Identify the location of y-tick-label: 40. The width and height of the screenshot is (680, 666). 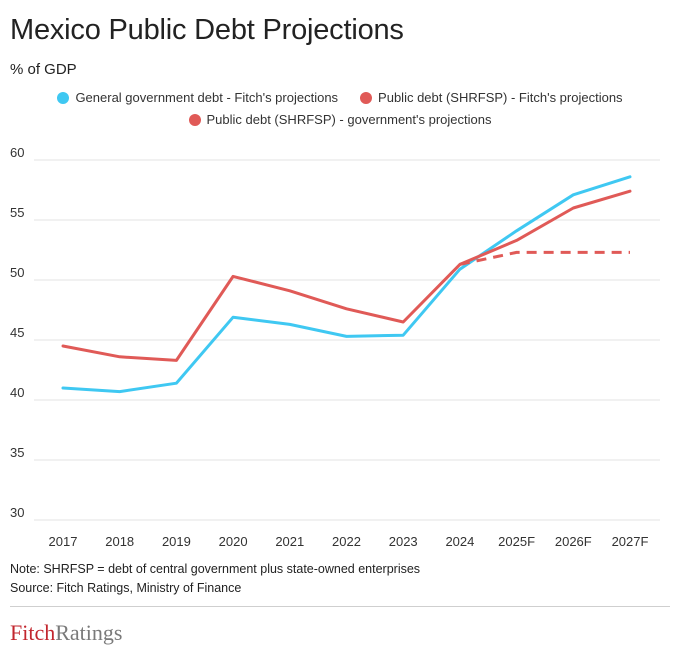
(17, 392).